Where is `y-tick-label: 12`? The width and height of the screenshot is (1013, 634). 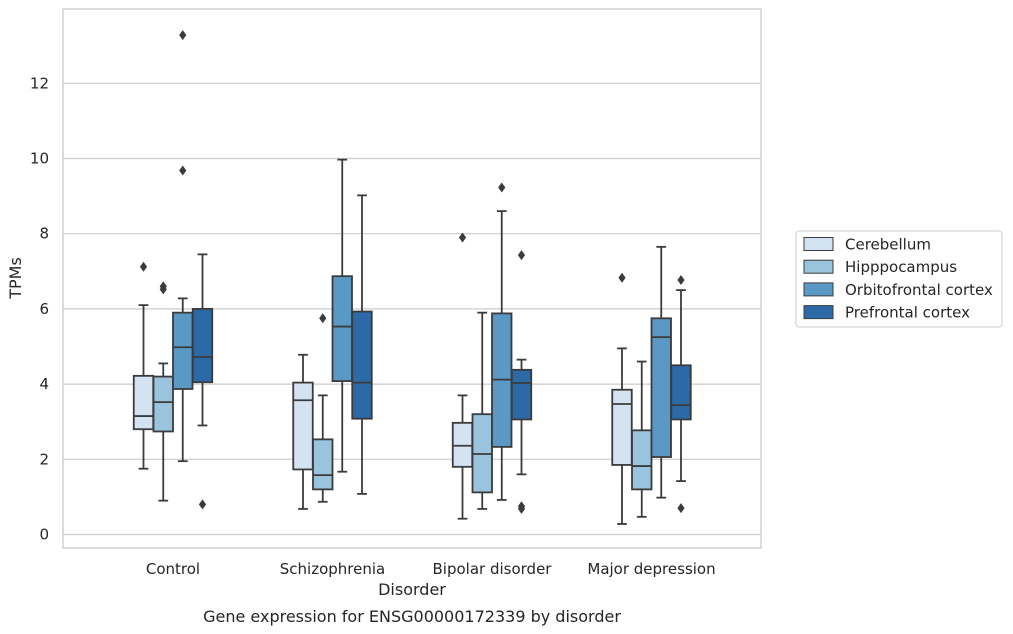 y-tick-label: 12 is located at coordinates (39, 83).